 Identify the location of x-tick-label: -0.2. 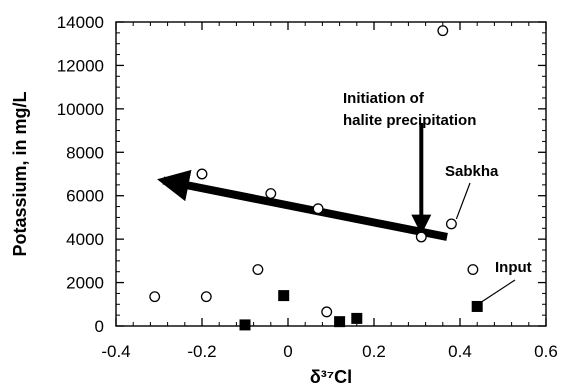
(201, 351).